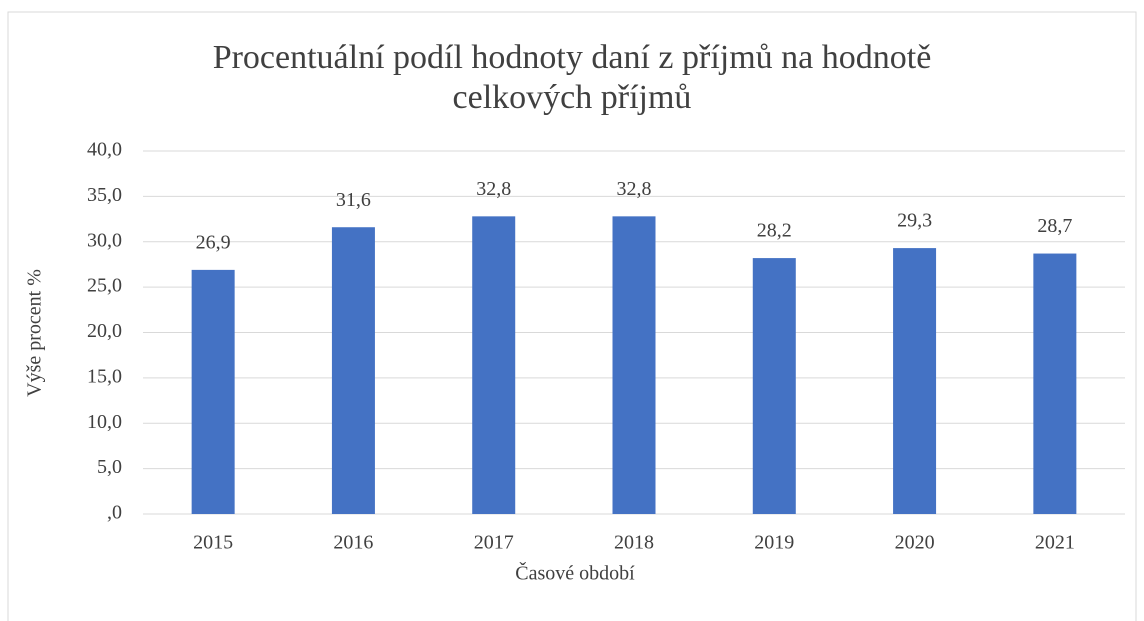 This screenshot has height=621, width=1144. What do you see at coordinates (104, 195) in the screenshot?
I see `y-tick-label: 35,0` at bounding box center [104, 195].